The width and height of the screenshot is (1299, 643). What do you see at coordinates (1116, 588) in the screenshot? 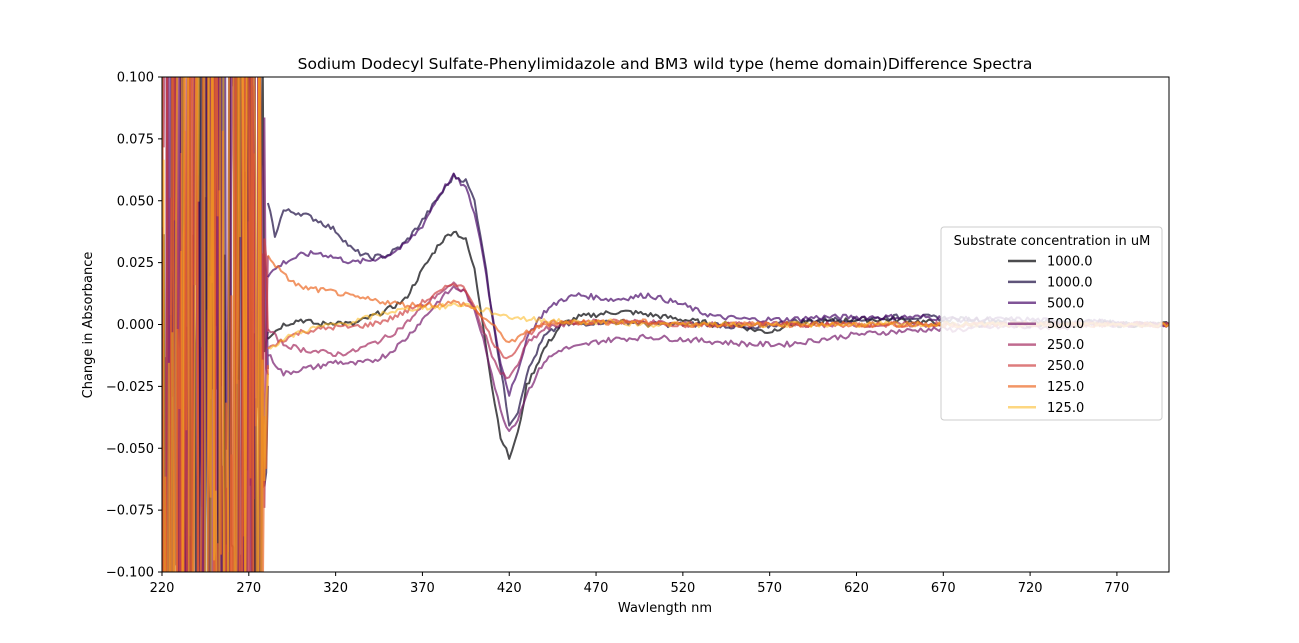
I see `x-tick-label: 770` at bounding box center [1116, 588].